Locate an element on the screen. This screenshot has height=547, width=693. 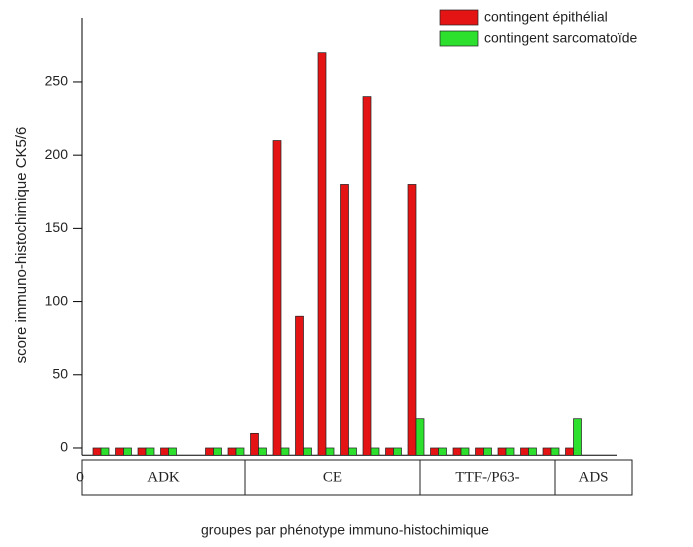
group-label: TTF-/P63- is located at coordinates (487, 477).